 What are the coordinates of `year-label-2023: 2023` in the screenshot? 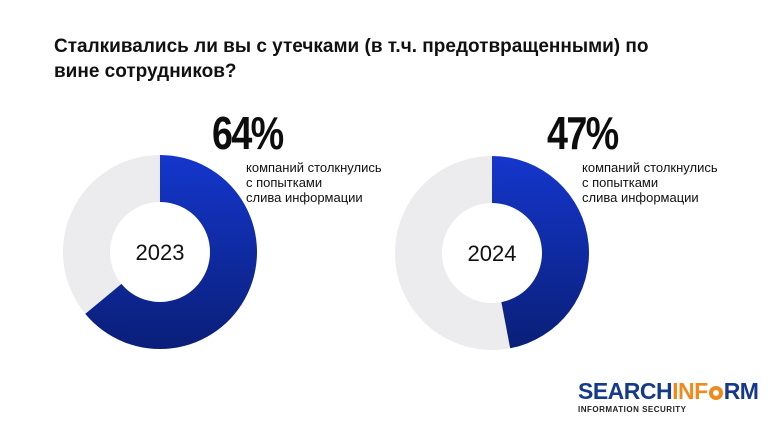 It's located at (160, 252).